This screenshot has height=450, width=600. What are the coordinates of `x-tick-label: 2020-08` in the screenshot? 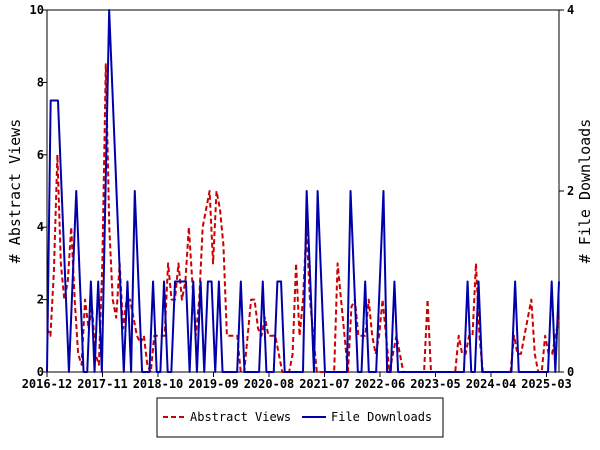 It's located at (269, 384).